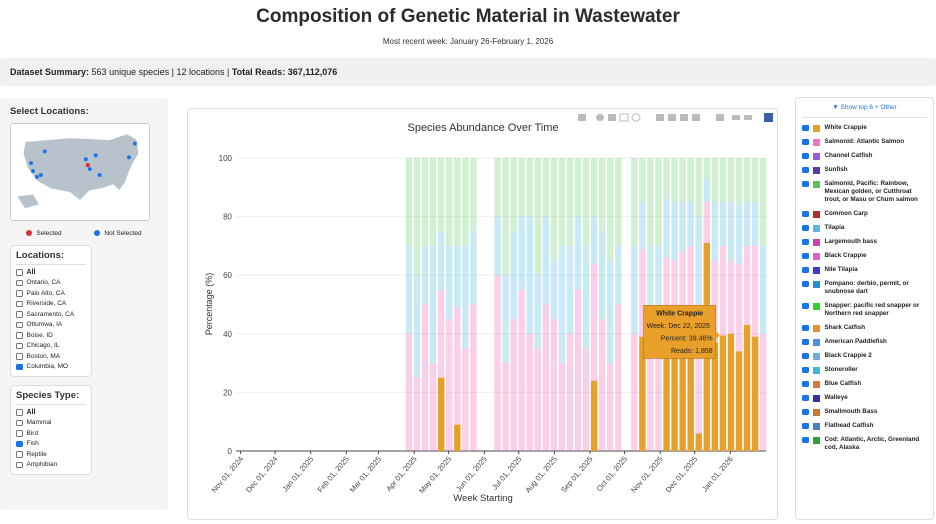 Image resolution: width=936 pixels, height=524 pixels. Describe the element at coordinates (696, 117) in the screenshot. I see `tool-reset` at that location.